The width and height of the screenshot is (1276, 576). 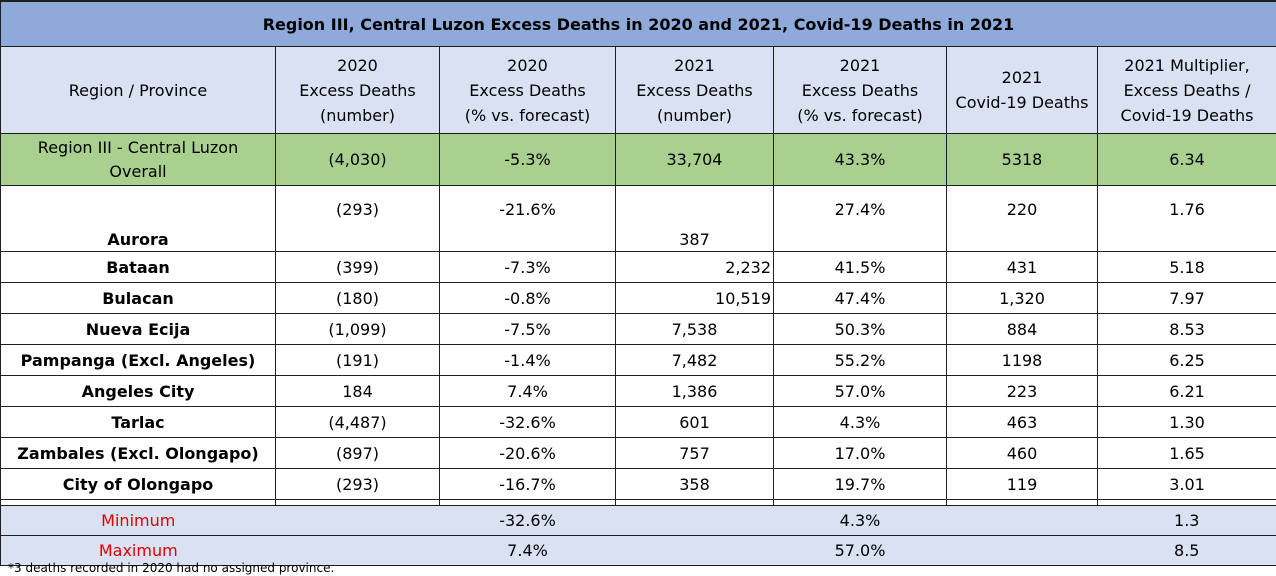 I want to click on overall-multiplier: 6.34, so click(x=1187, y=160).